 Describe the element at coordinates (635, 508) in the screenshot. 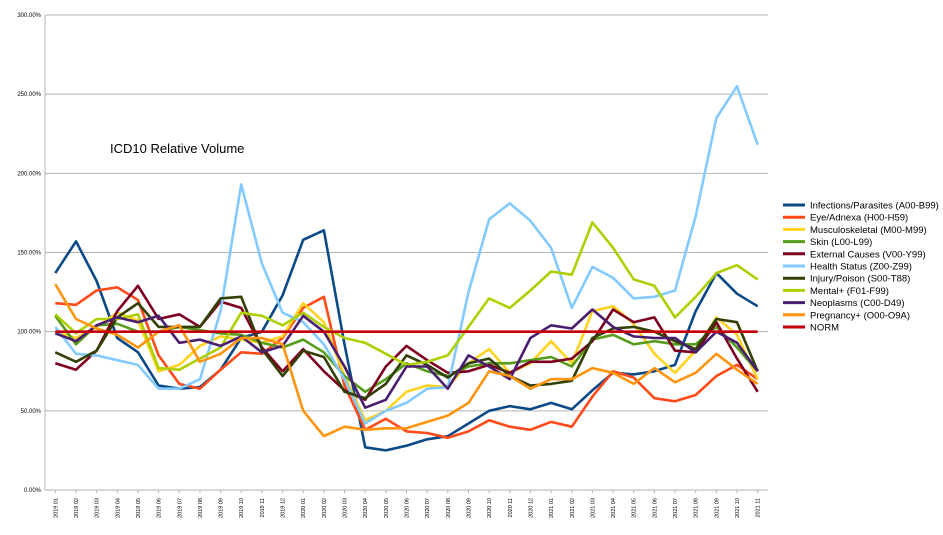

I see `x-tick-label: 2021 05` at that location.